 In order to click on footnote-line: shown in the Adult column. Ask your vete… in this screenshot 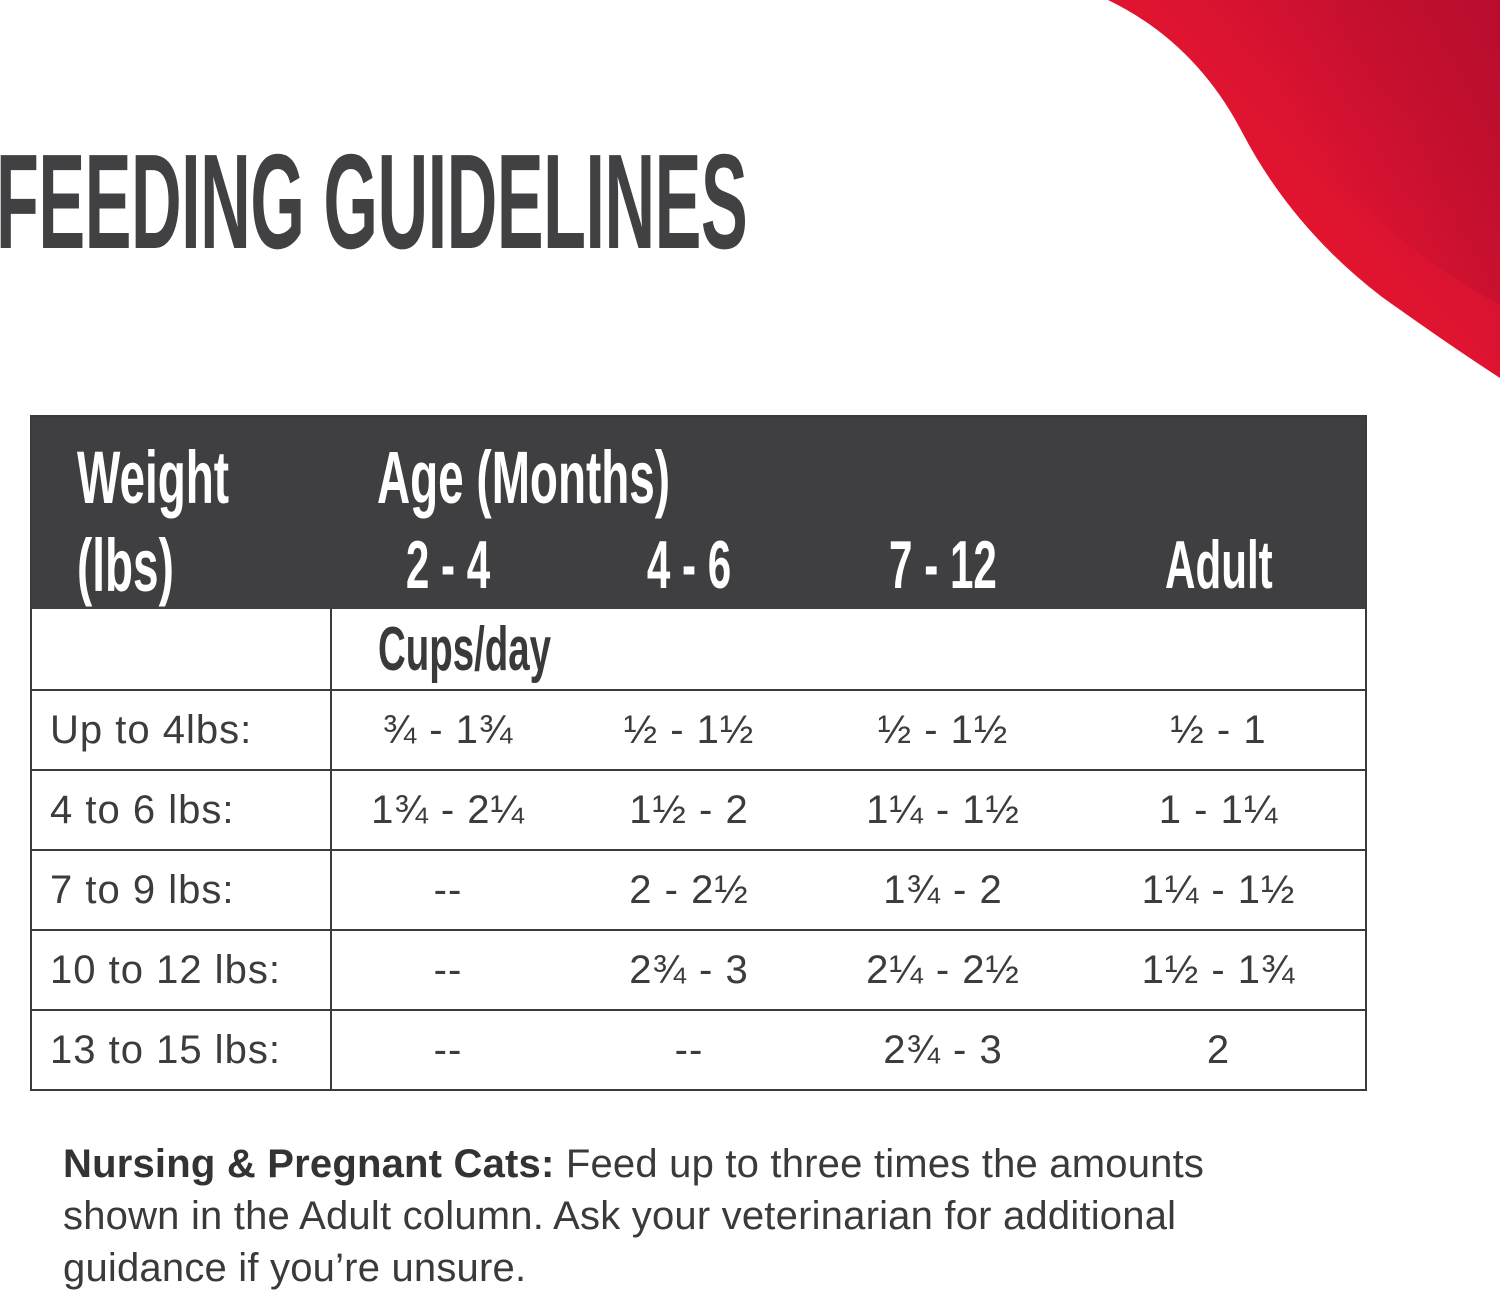, I will do `click(620, 1216)`.